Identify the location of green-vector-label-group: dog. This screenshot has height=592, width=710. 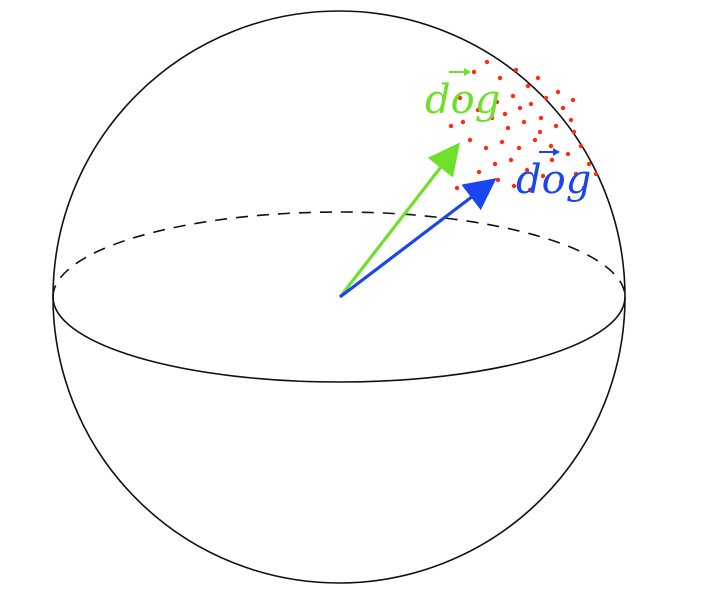
(462, 95).